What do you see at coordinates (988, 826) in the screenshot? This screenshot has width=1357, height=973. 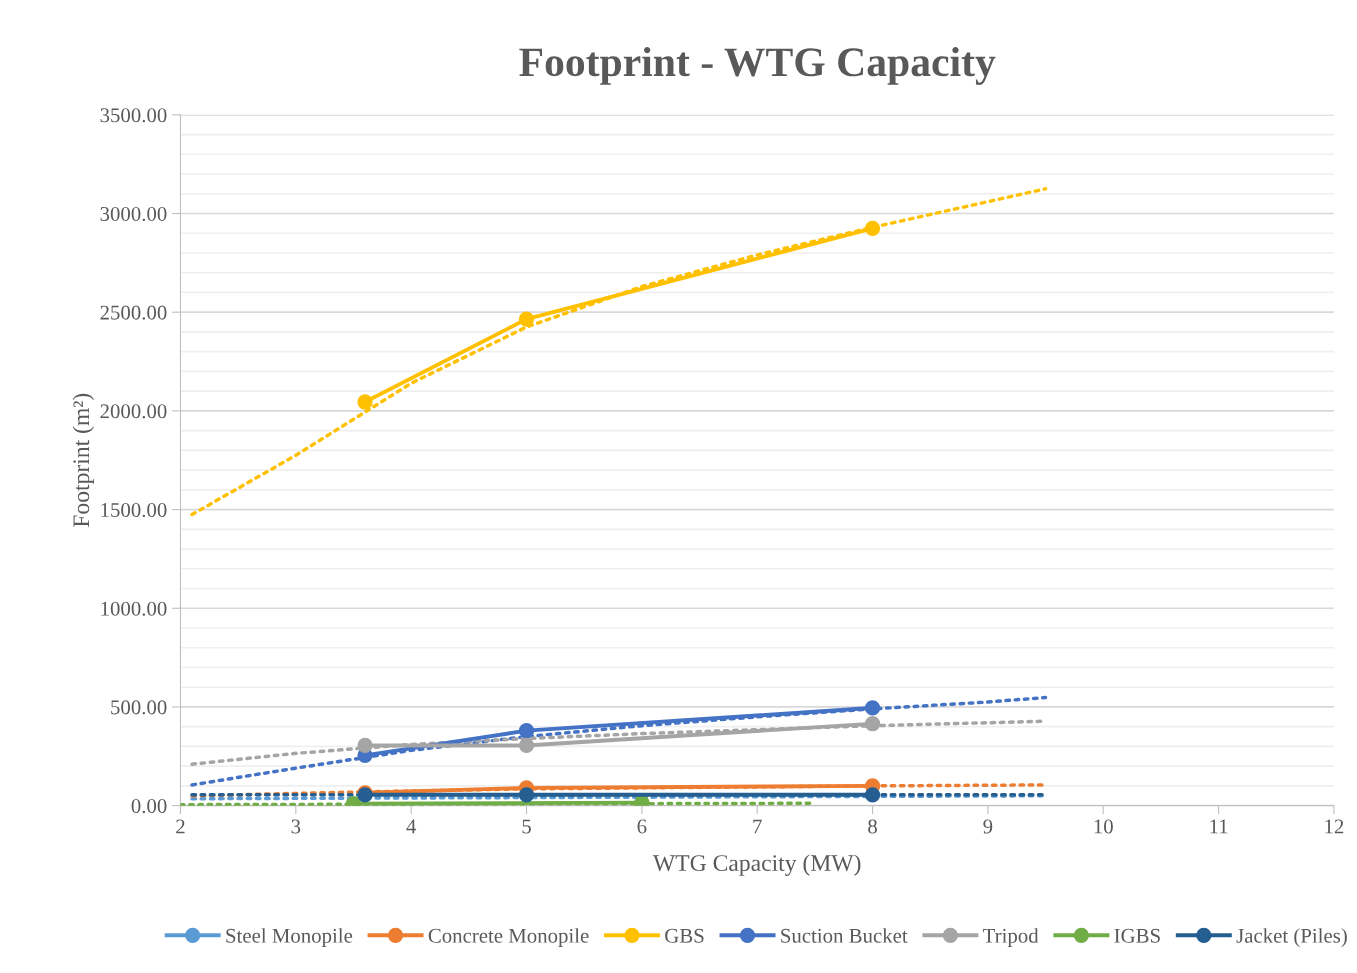 I see `x-tick-label: 9` at bounding box center [988, 826].